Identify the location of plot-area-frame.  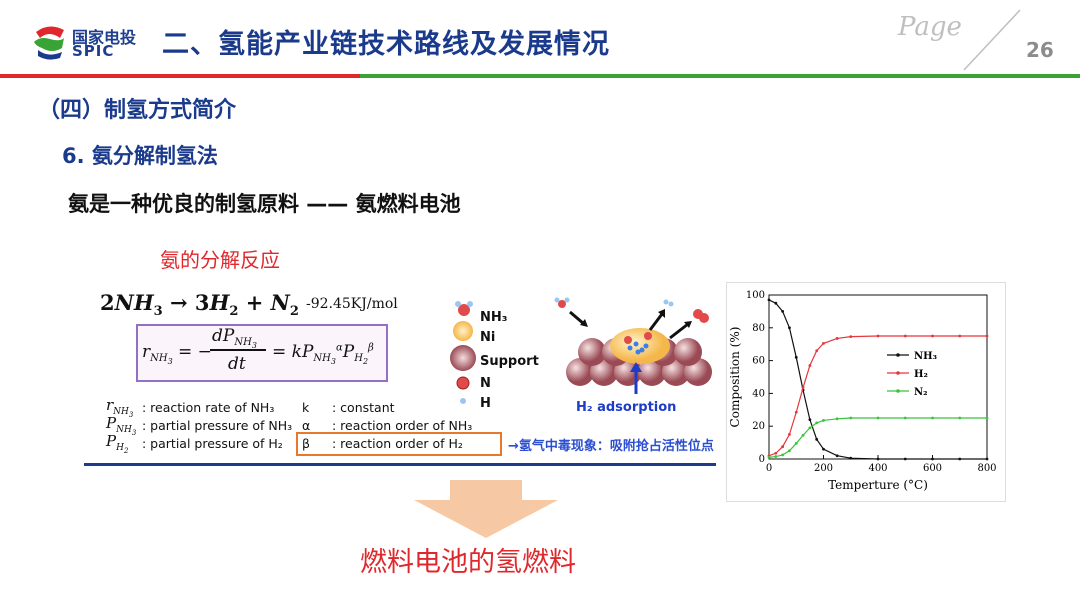
(878, 377).